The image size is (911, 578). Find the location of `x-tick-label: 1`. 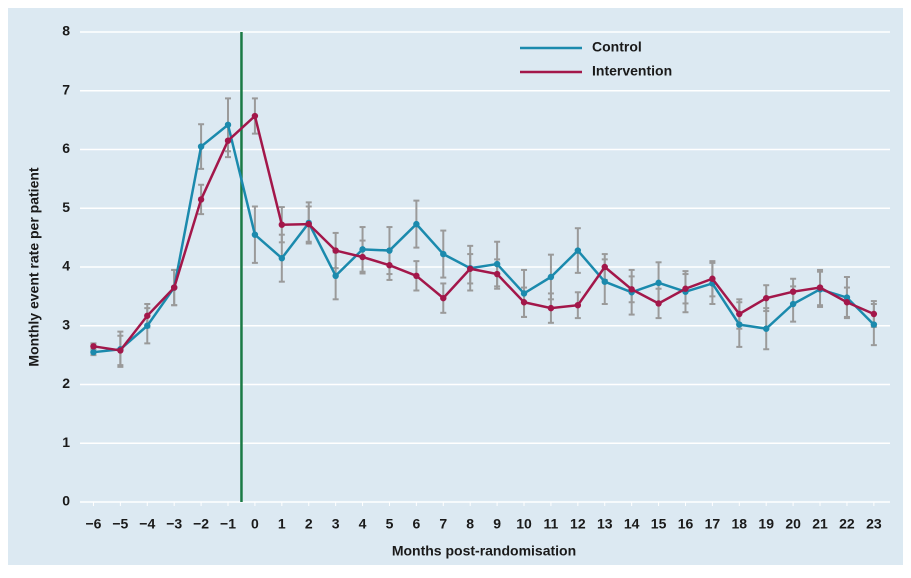

x-tick-label: 1 is located at coordinates (282, 524).